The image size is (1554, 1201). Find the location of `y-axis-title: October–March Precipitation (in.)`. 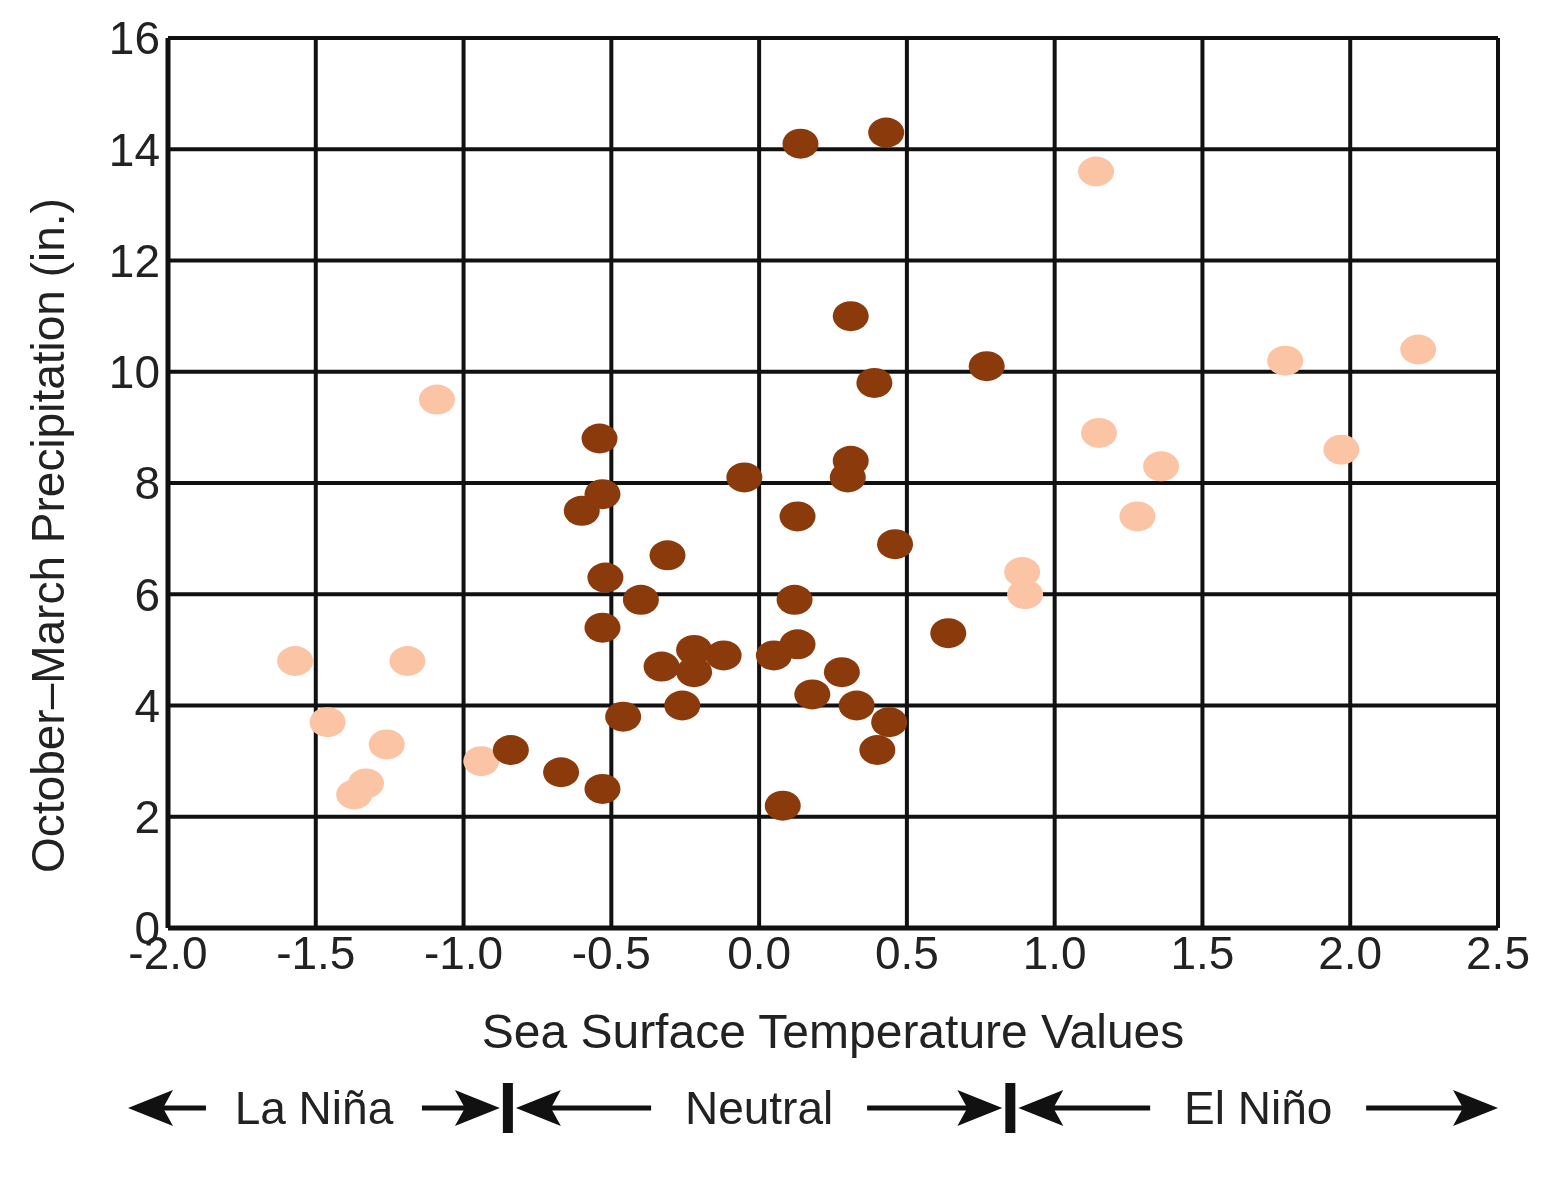

y-axis-title: October–March Precipitation (in.) is located at coordinates (48, 535).